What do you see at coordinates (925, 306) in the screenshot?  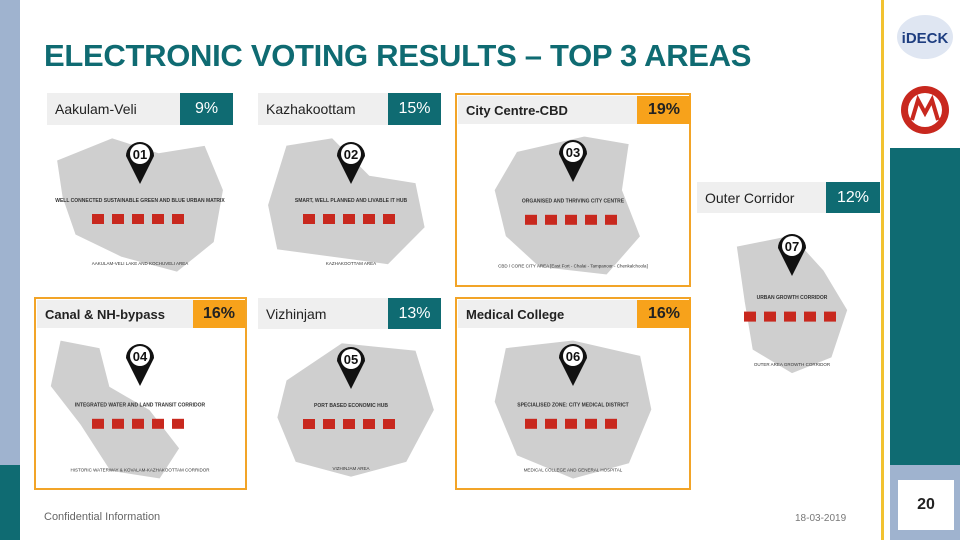 I see `side-panel` at bounding box center [925, 306].